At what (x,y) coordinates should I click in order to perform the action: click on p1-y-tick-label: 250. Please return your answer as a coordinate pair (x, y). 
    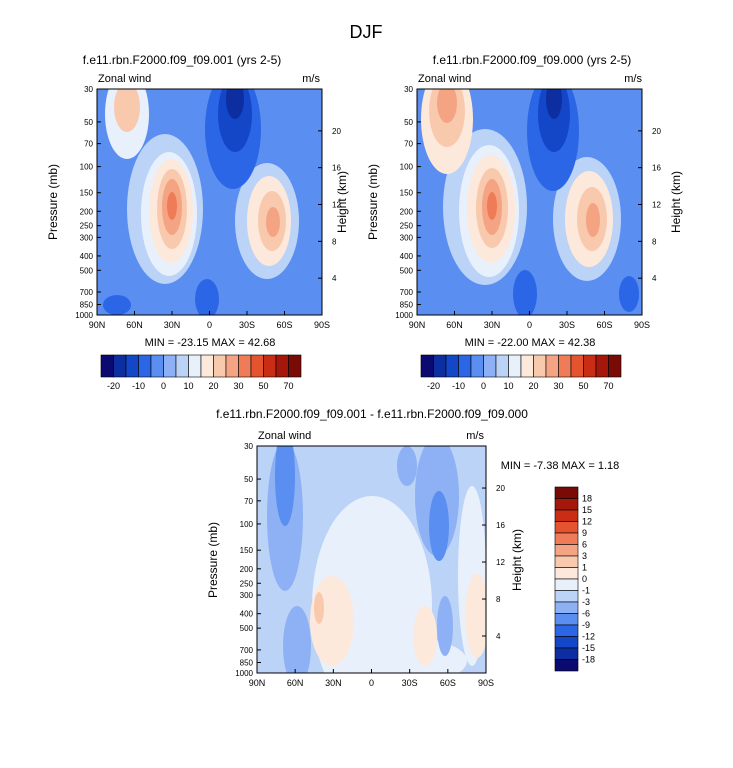
    Looking at the image, I should click on (87, 226).